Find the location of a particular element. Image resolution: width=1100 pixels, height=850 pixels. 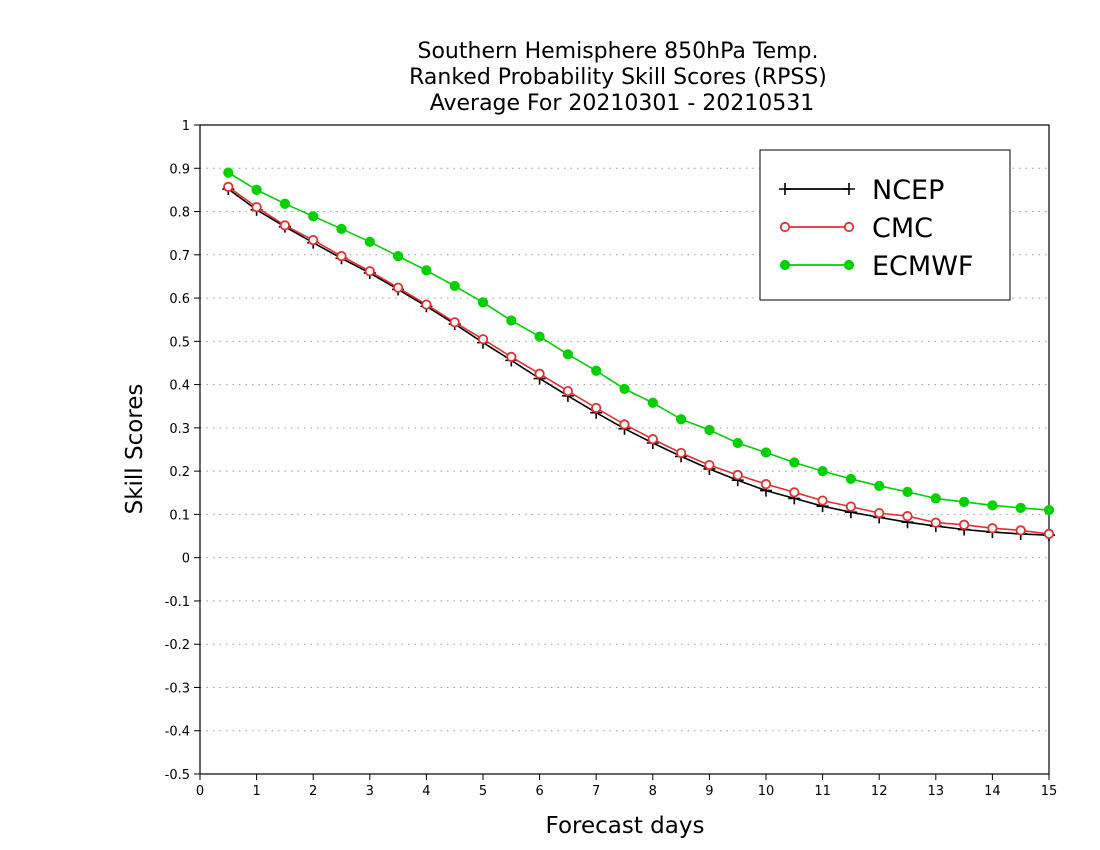

x-tick-label: 11 is located at coordinates (822, 791).